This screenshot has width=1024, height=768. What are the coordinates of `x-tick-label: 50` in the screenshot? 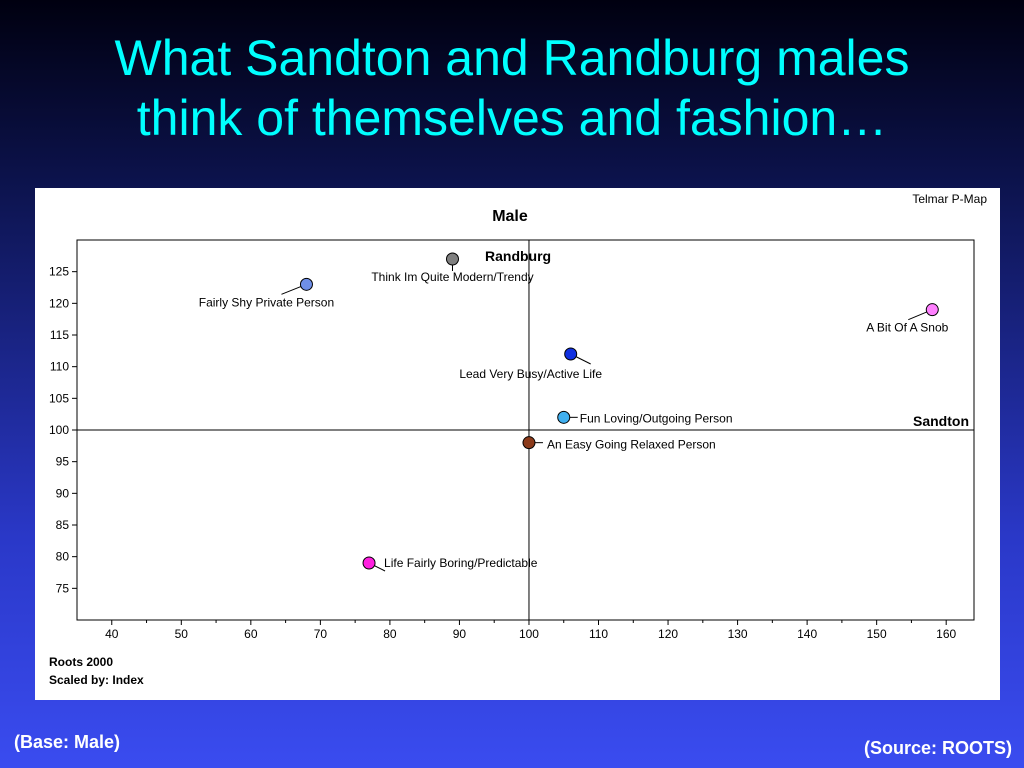 It's located at (182, 634).